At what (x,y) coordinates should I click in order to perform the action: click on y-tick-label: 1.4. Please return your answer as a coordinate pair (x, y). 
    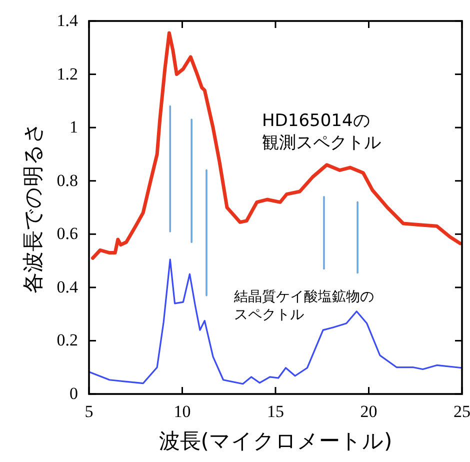
    Looking at the image, I should click on (67, 20).